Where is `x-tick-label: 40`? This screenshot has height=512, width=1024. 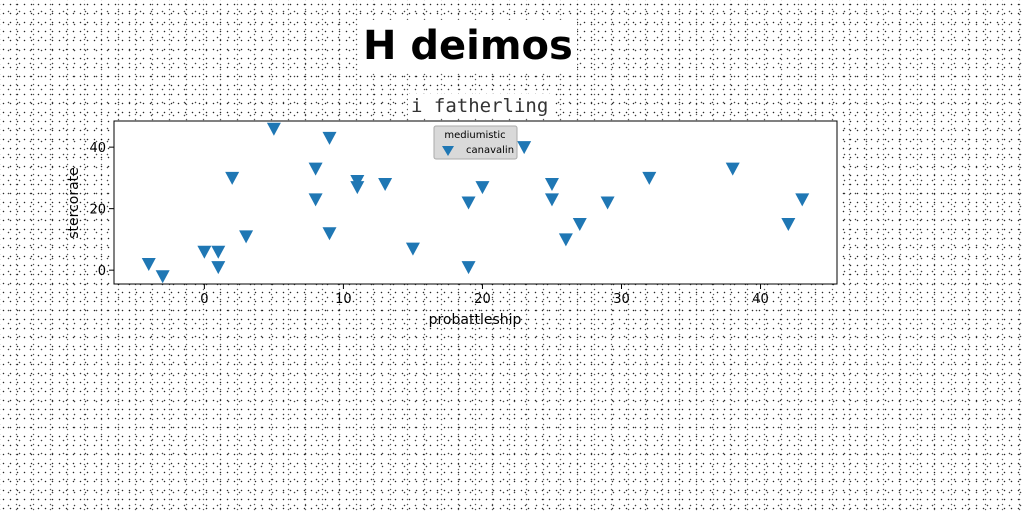 x-tick-label: 40 is located at coordinates (760, 299).